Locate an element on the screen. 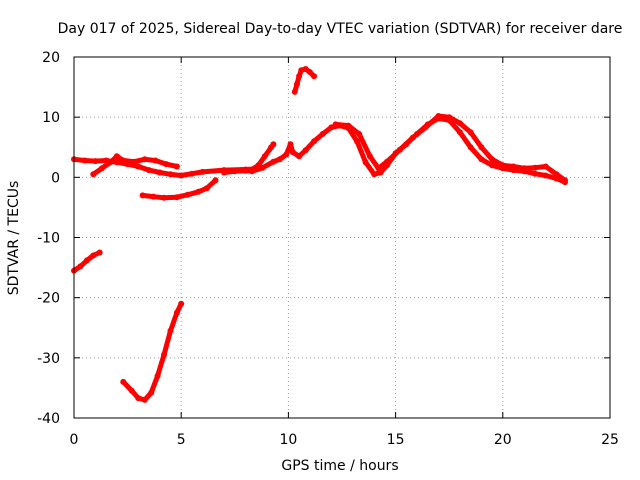 Image resolution: width=640 pixels, height=480 pixels. series-s9 is located at coordinates (304, 80).